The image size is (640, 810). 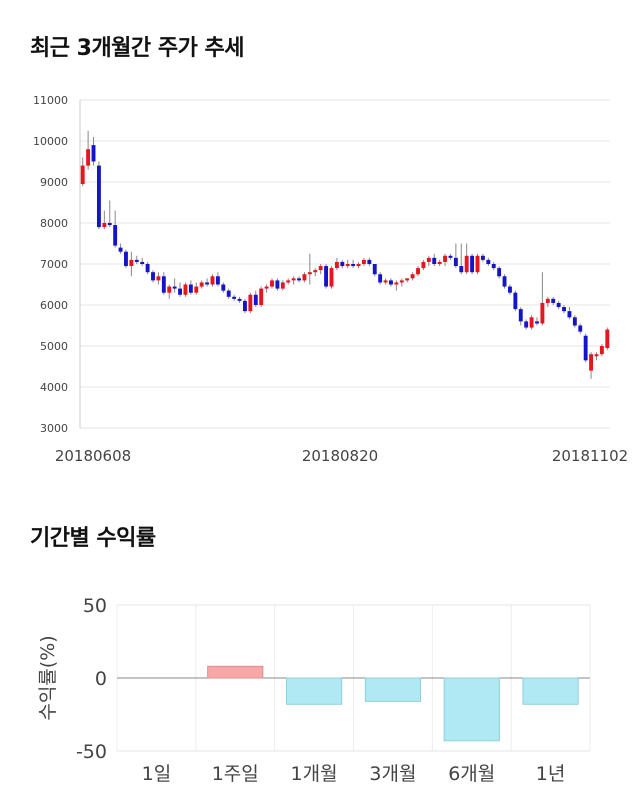 What do you see at coordinates (54, 346) in the screenshot?
I see `y-tick-label: 5000` at bounding box center [54, 346].